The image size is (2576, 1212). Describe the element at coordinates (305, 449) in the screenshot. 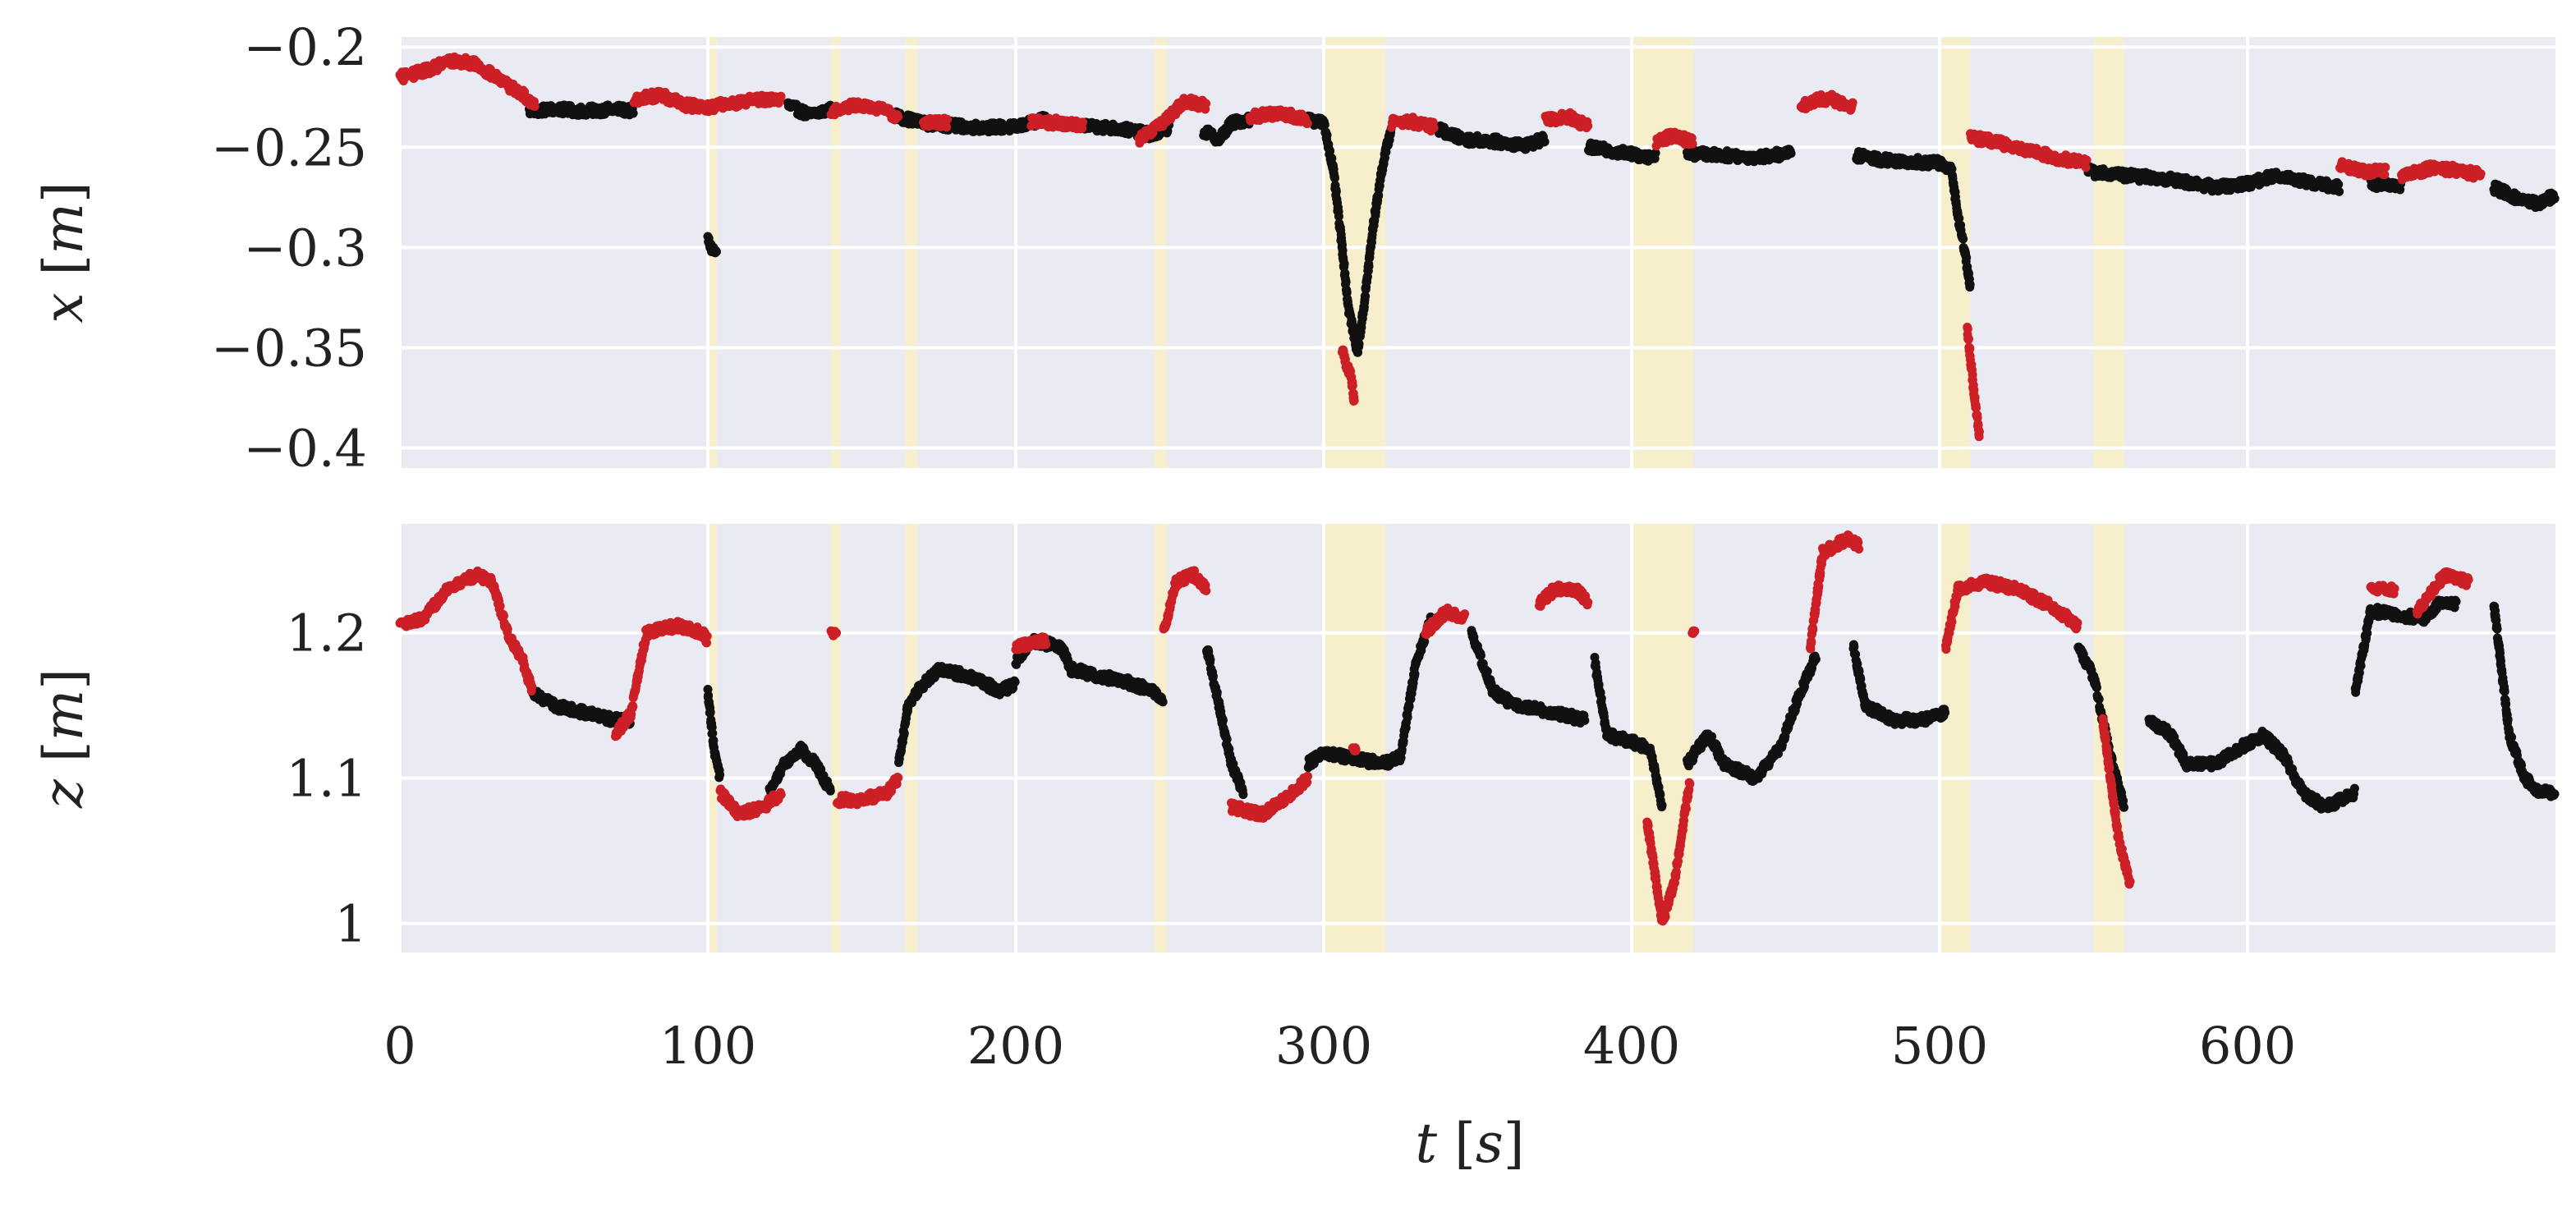

I see `x-y-tick-label: −0.4` at that location.